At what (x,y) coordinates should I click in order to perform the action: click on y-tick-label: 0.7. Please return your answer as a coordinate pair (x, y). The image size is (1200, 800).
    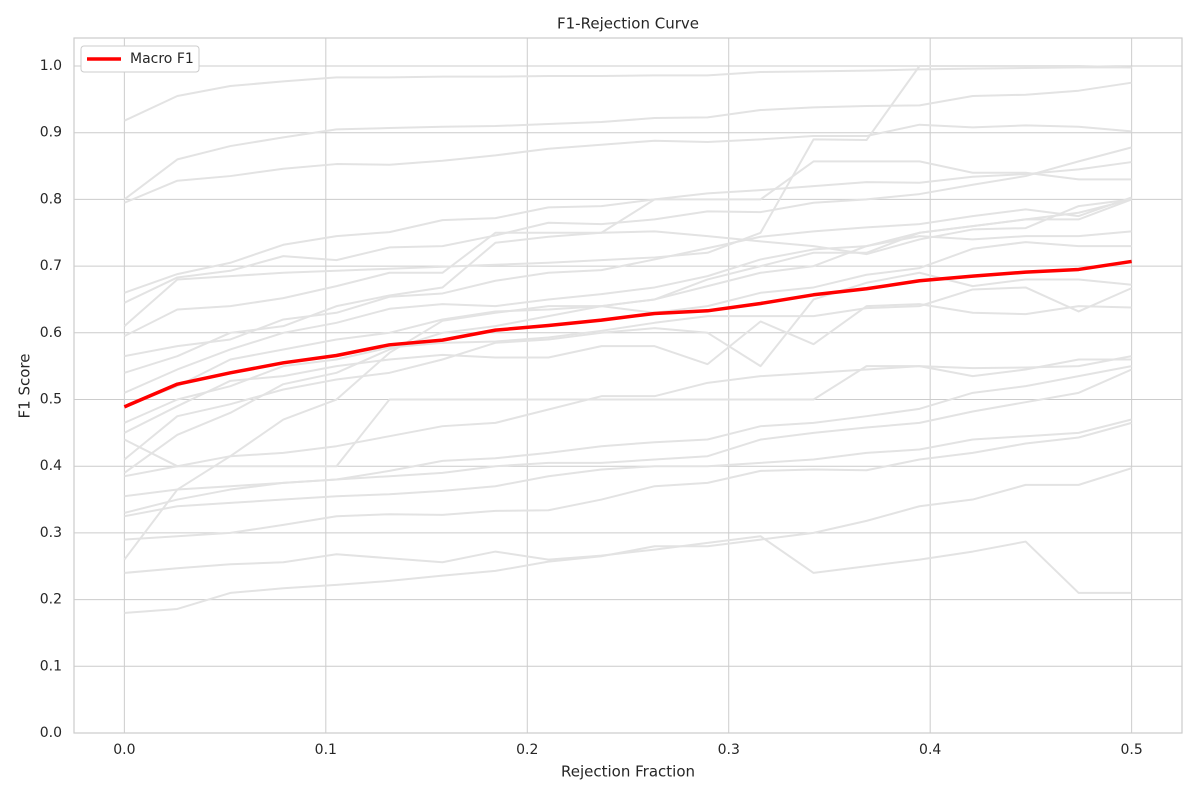
    Looking at the image, I should click on (51, 266).